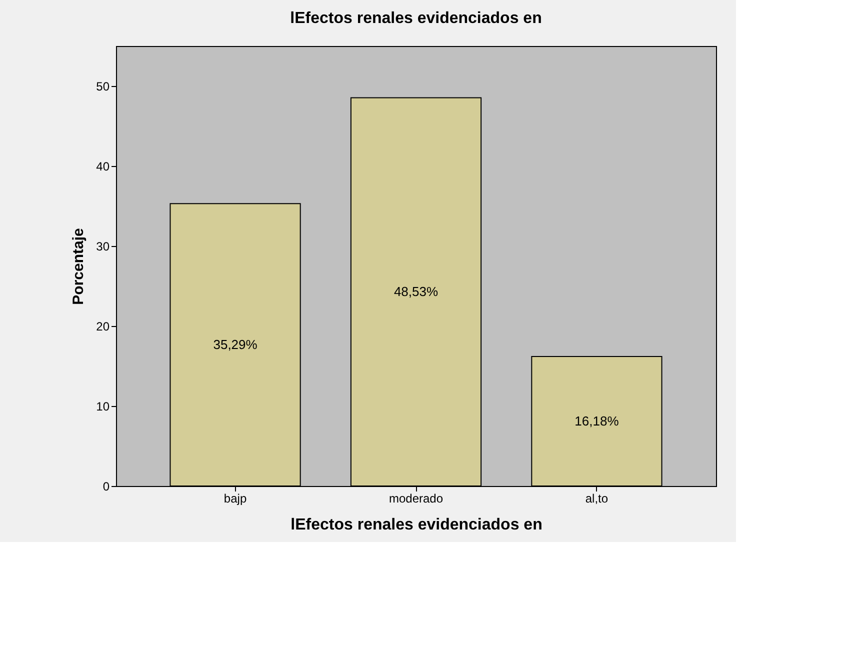 This screenshot has width=846, height=670. I want to click on x-tick-label: bajp, so click(235, 499).